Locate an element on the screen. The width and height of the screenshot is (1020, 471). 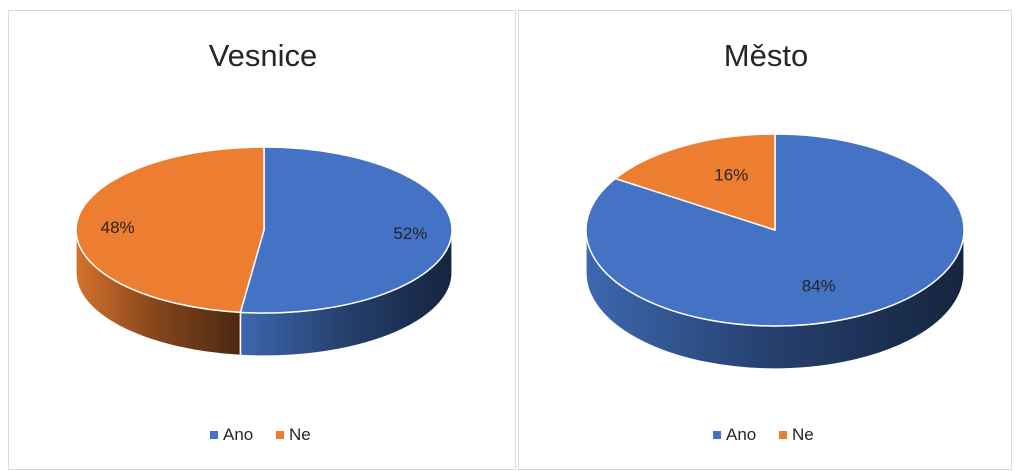
data-label-ano: 84% is located at coordinates (819, 286).